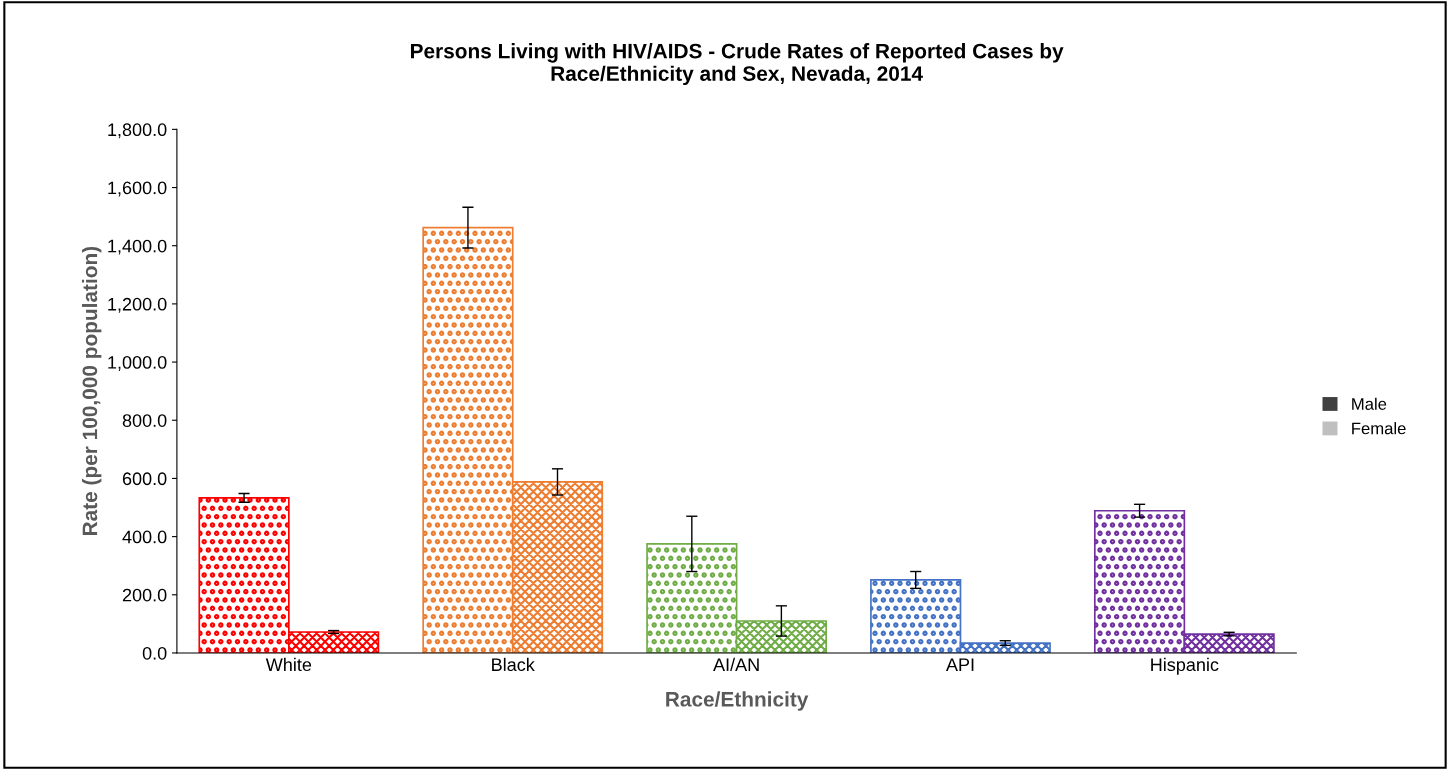 Image resolution: width=1450 pixels, height=770 pixels. I want to click on x-tick-label: White, so click(288, 664).